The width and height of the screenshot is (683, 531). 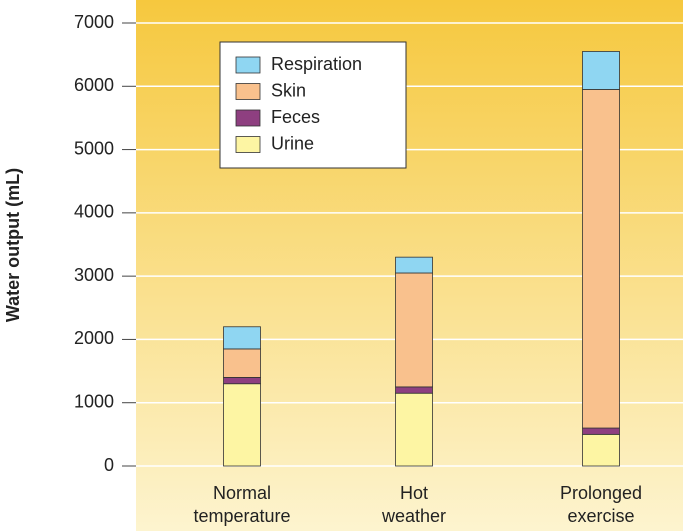 What do you see at coordinates (292, 143) in the screenshot?
I see `legend-label: Urine` at bounding box center [292, 143].